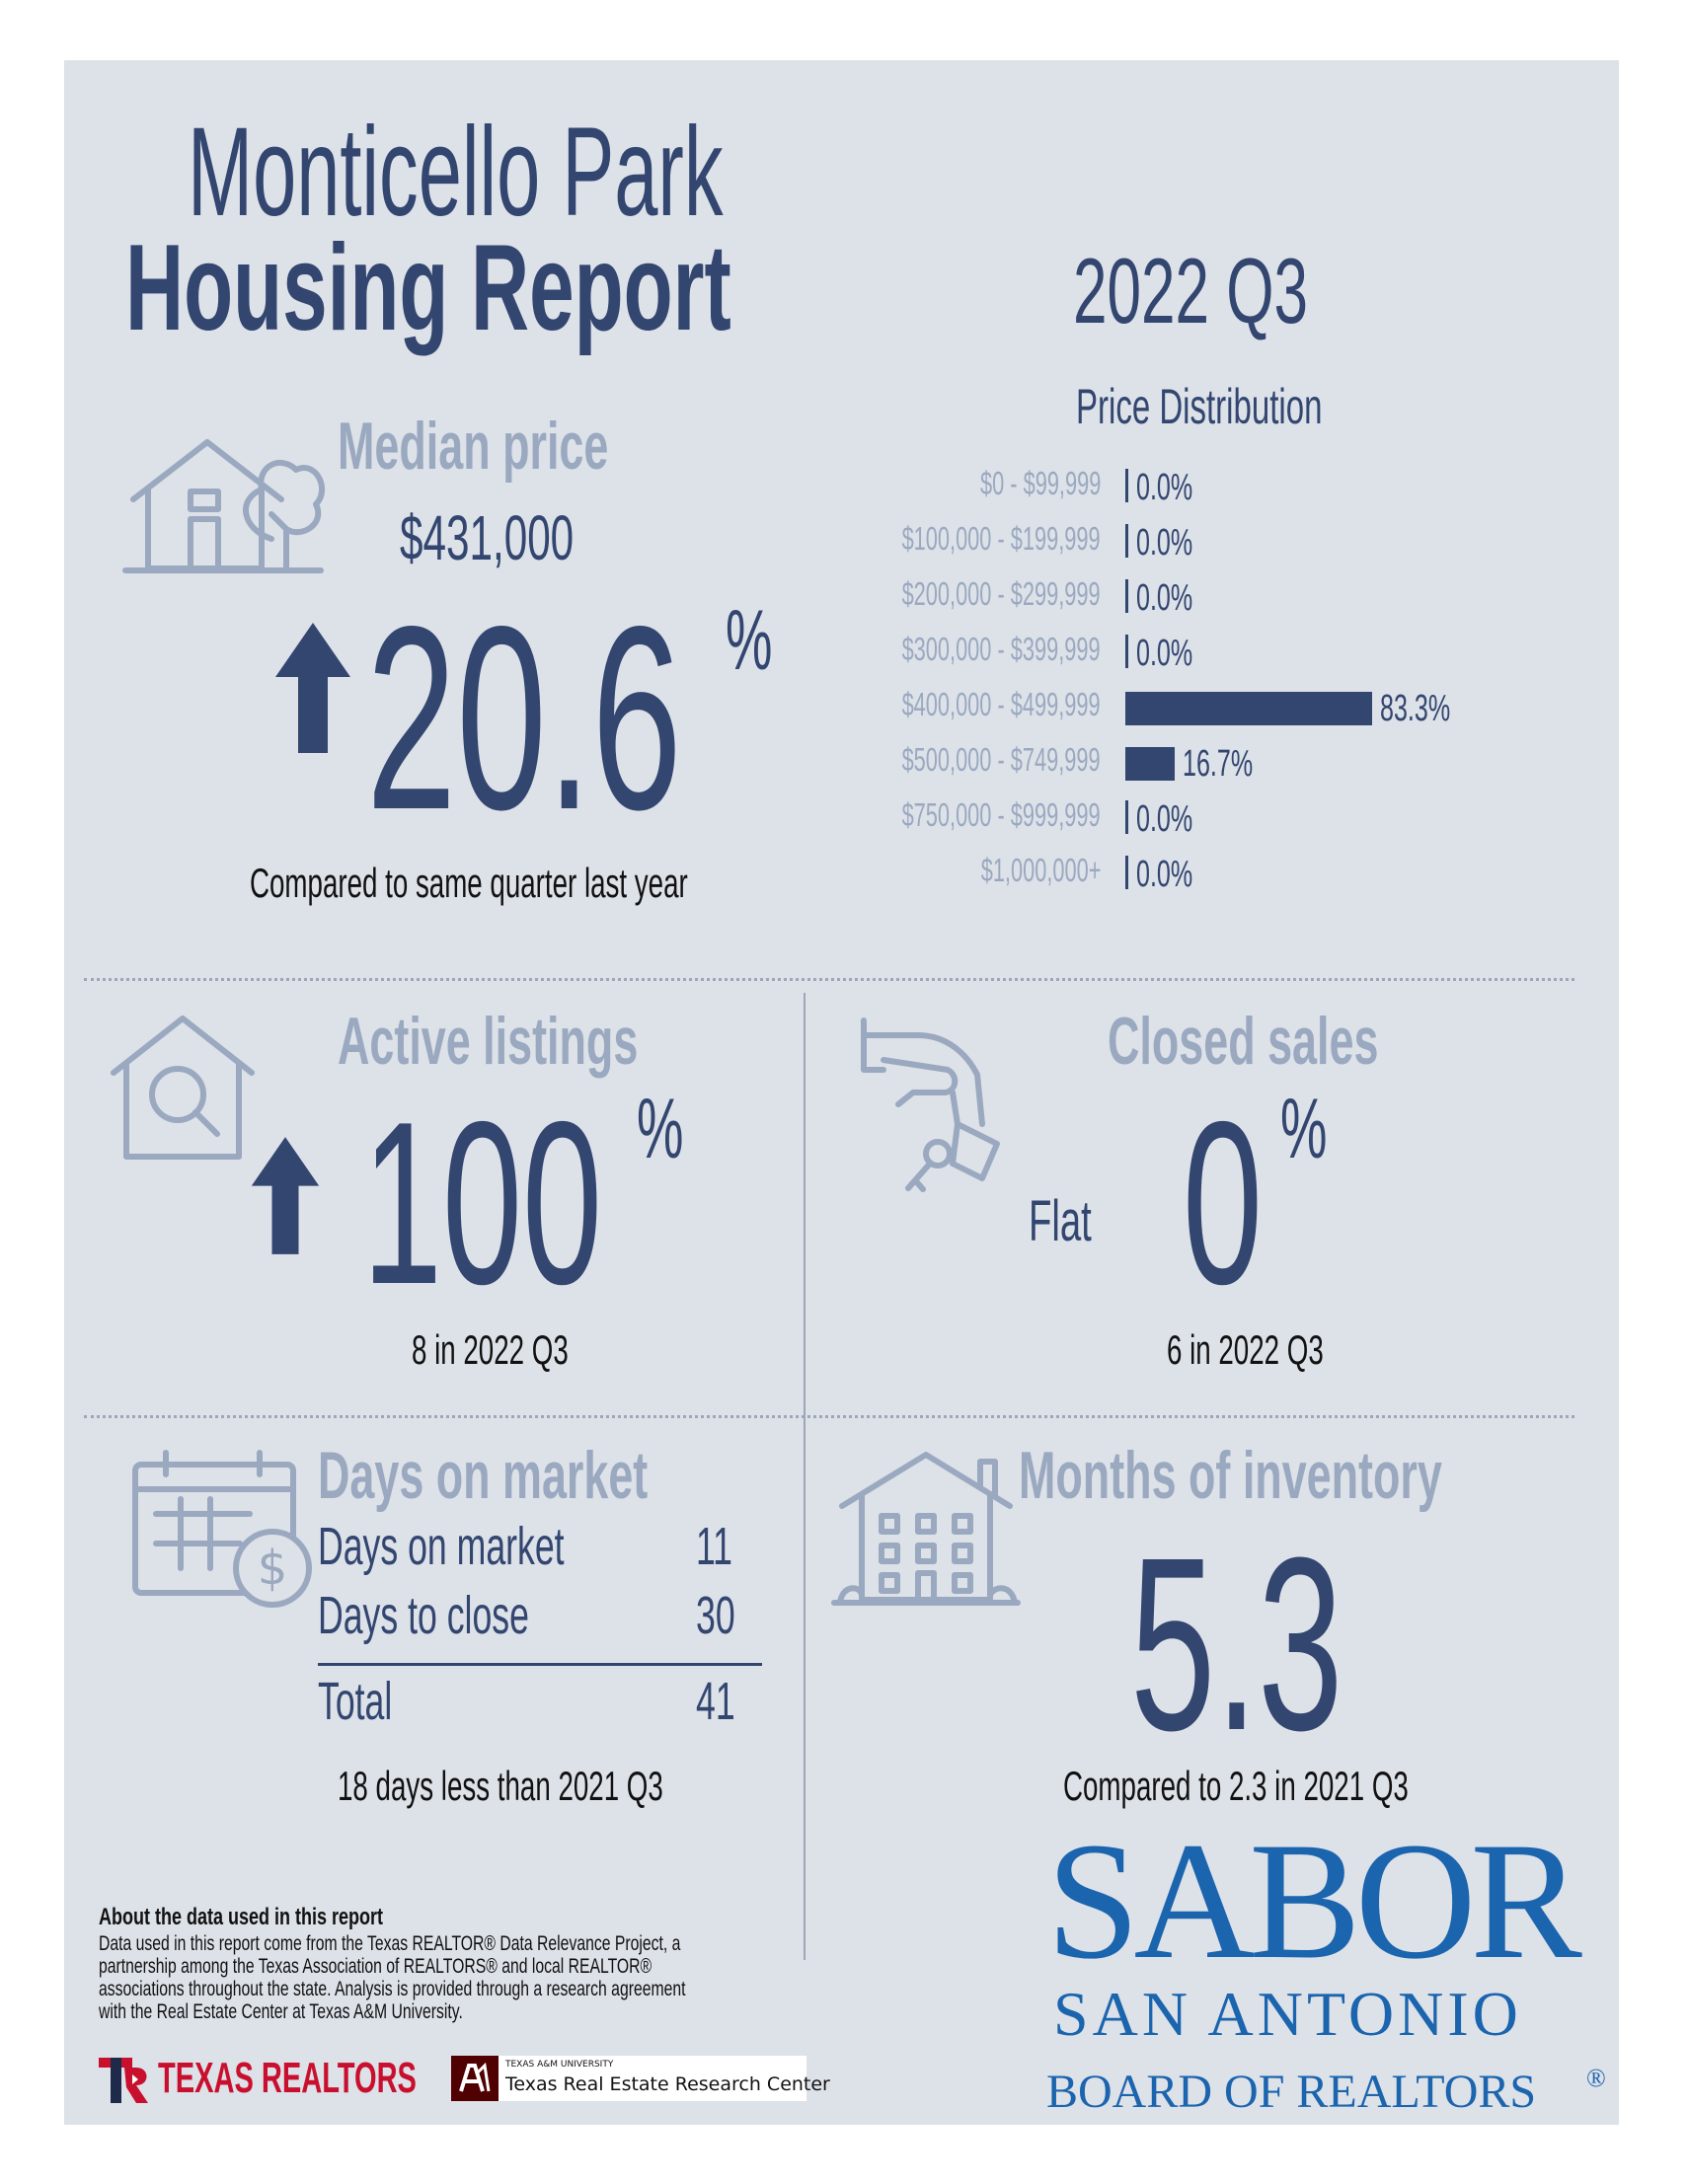 Image resolution: width=1688 pixels, height=2184 pixels. What do you see at coordinates (500, 1786) in the screenshot?
I see `days-on-market-note: 18 days less than 2021 Q3` at bounding box center [500, 1786].